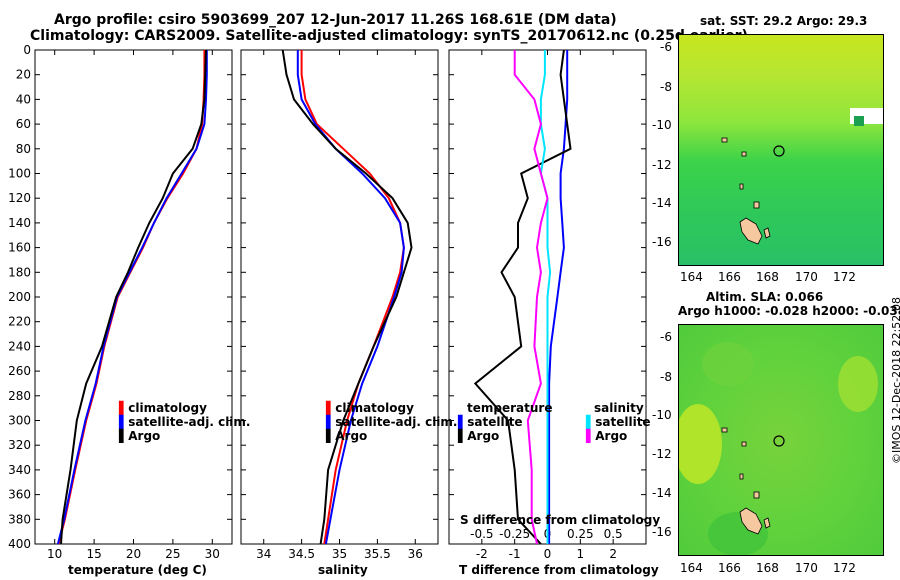 This screenshot has width=900, height=580. I want to click on sla-map-title-line2: Argo h1000: -0.028 h2000: -0.038, so click(789, 311).